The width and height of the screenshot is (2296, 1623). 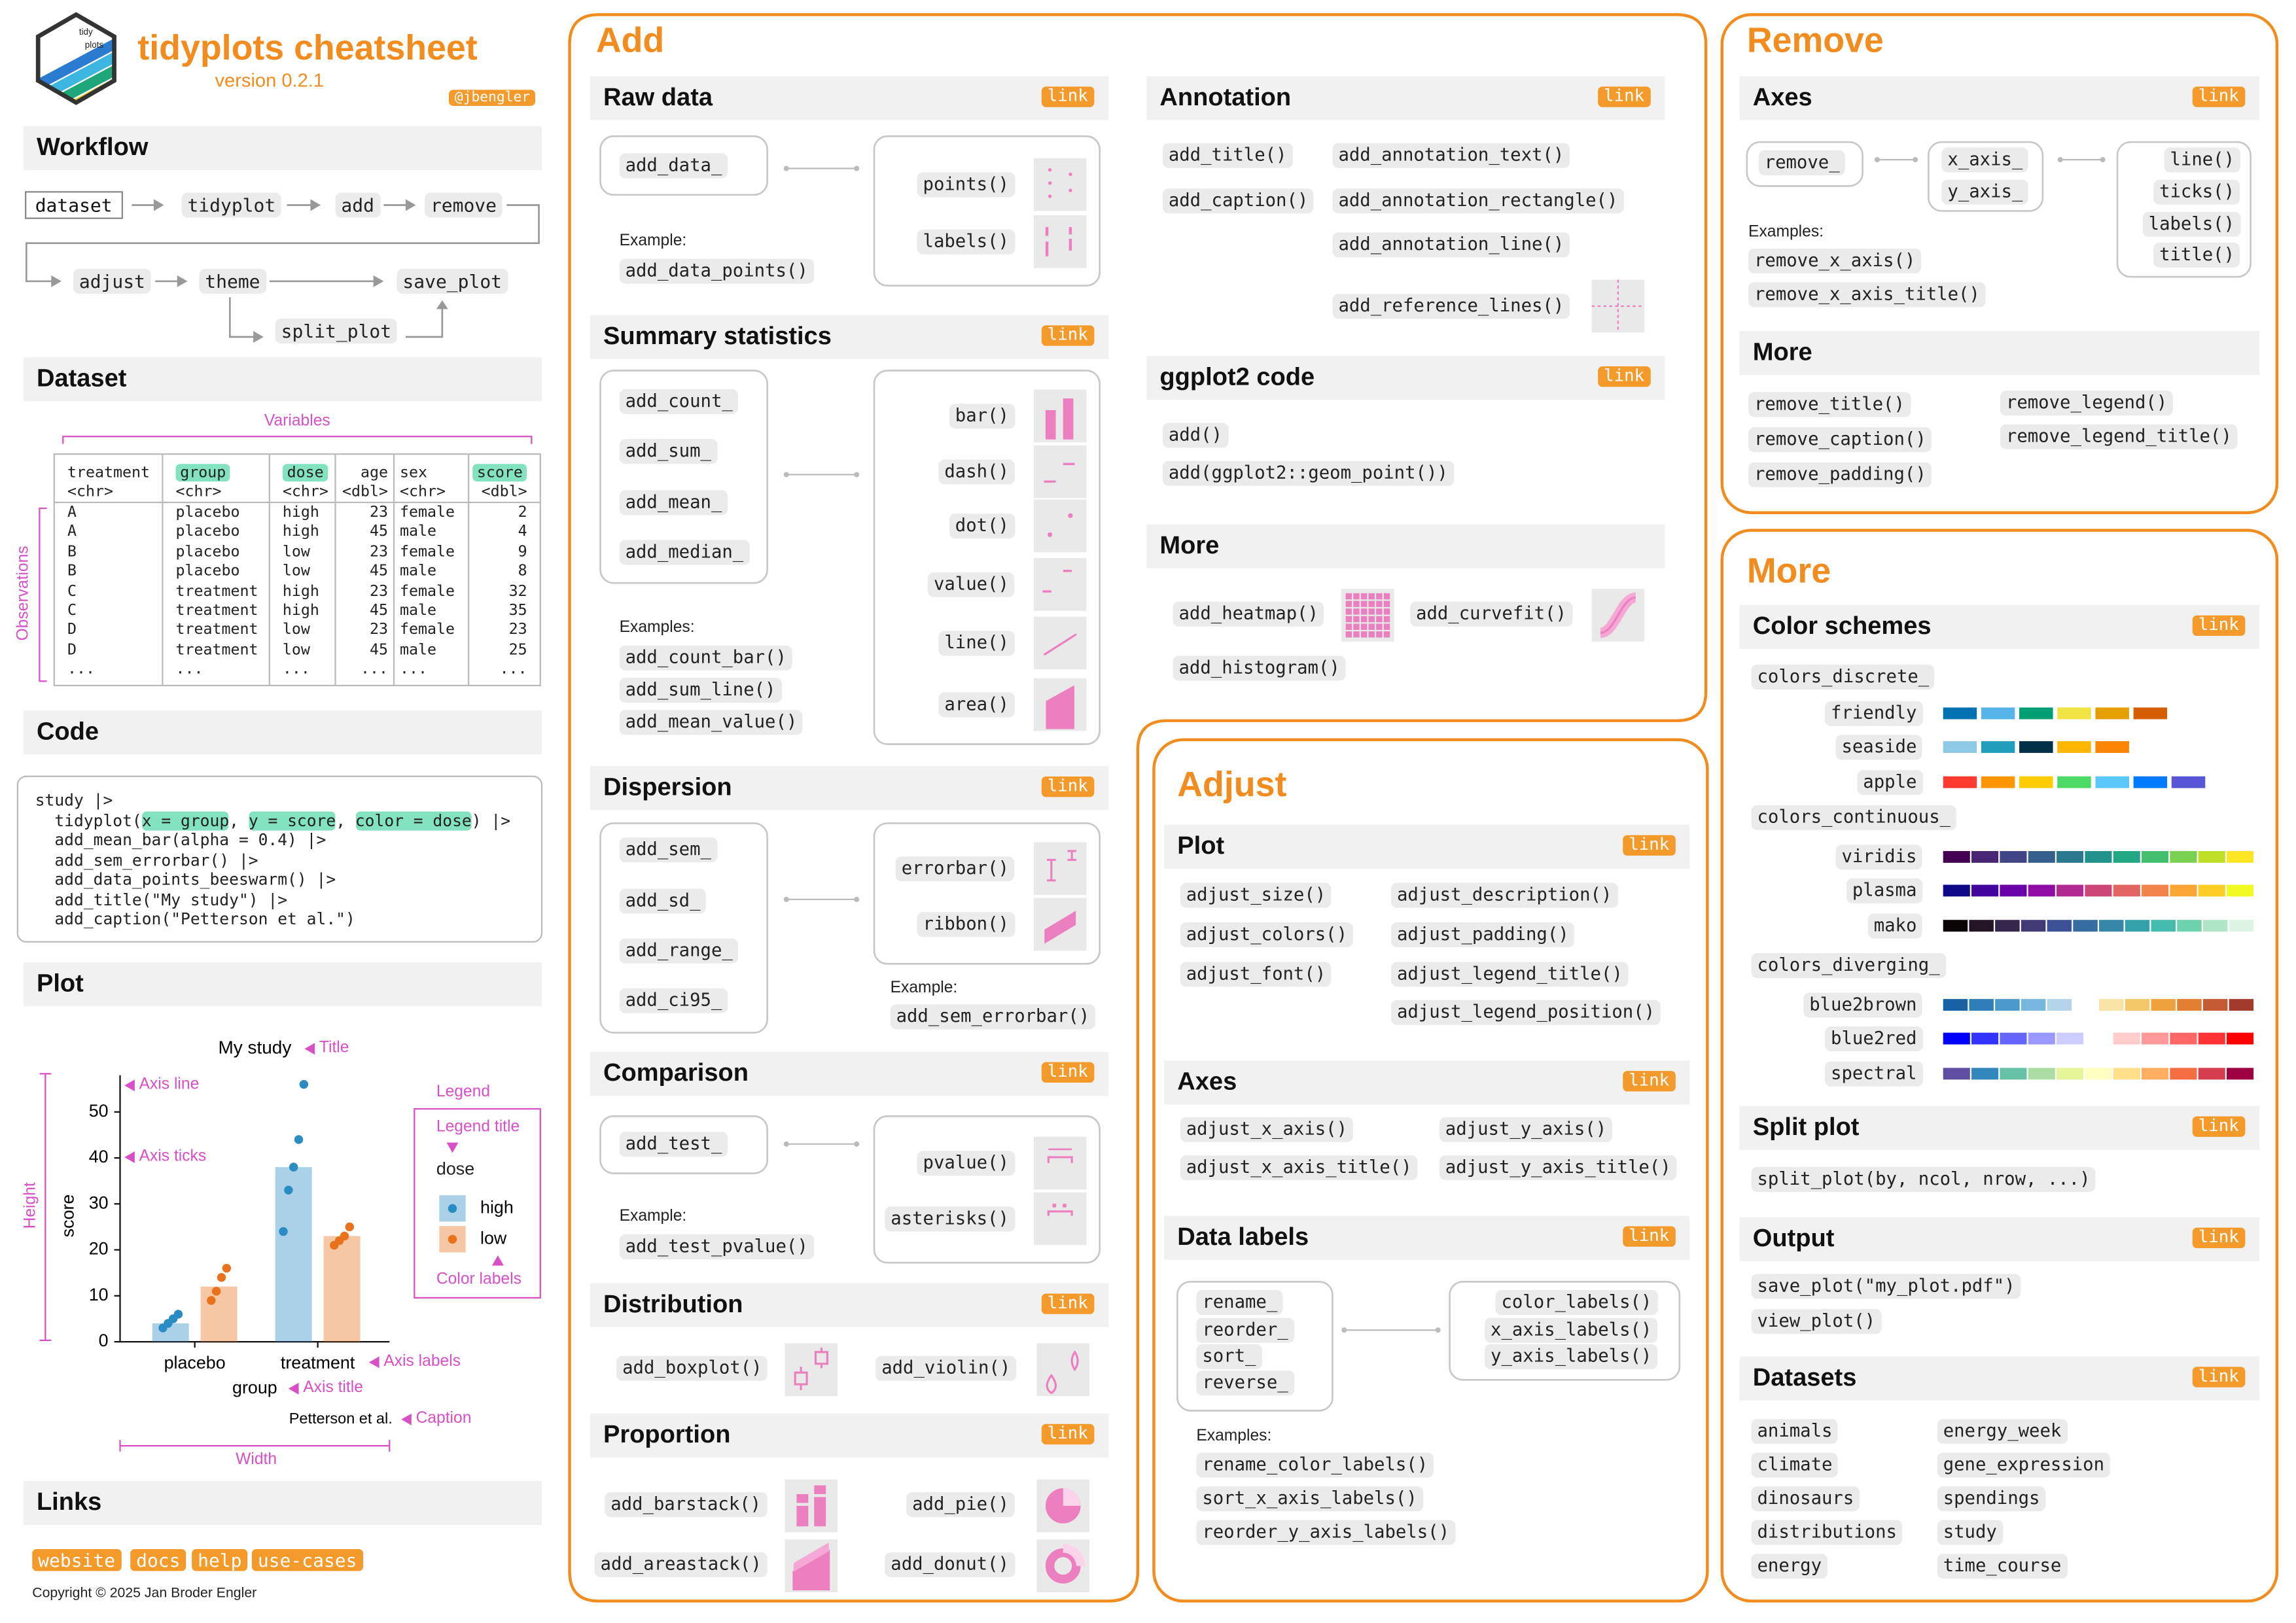 I want to click on code-text: add_sem_errorbar() |>, so click(x=146, y=860).